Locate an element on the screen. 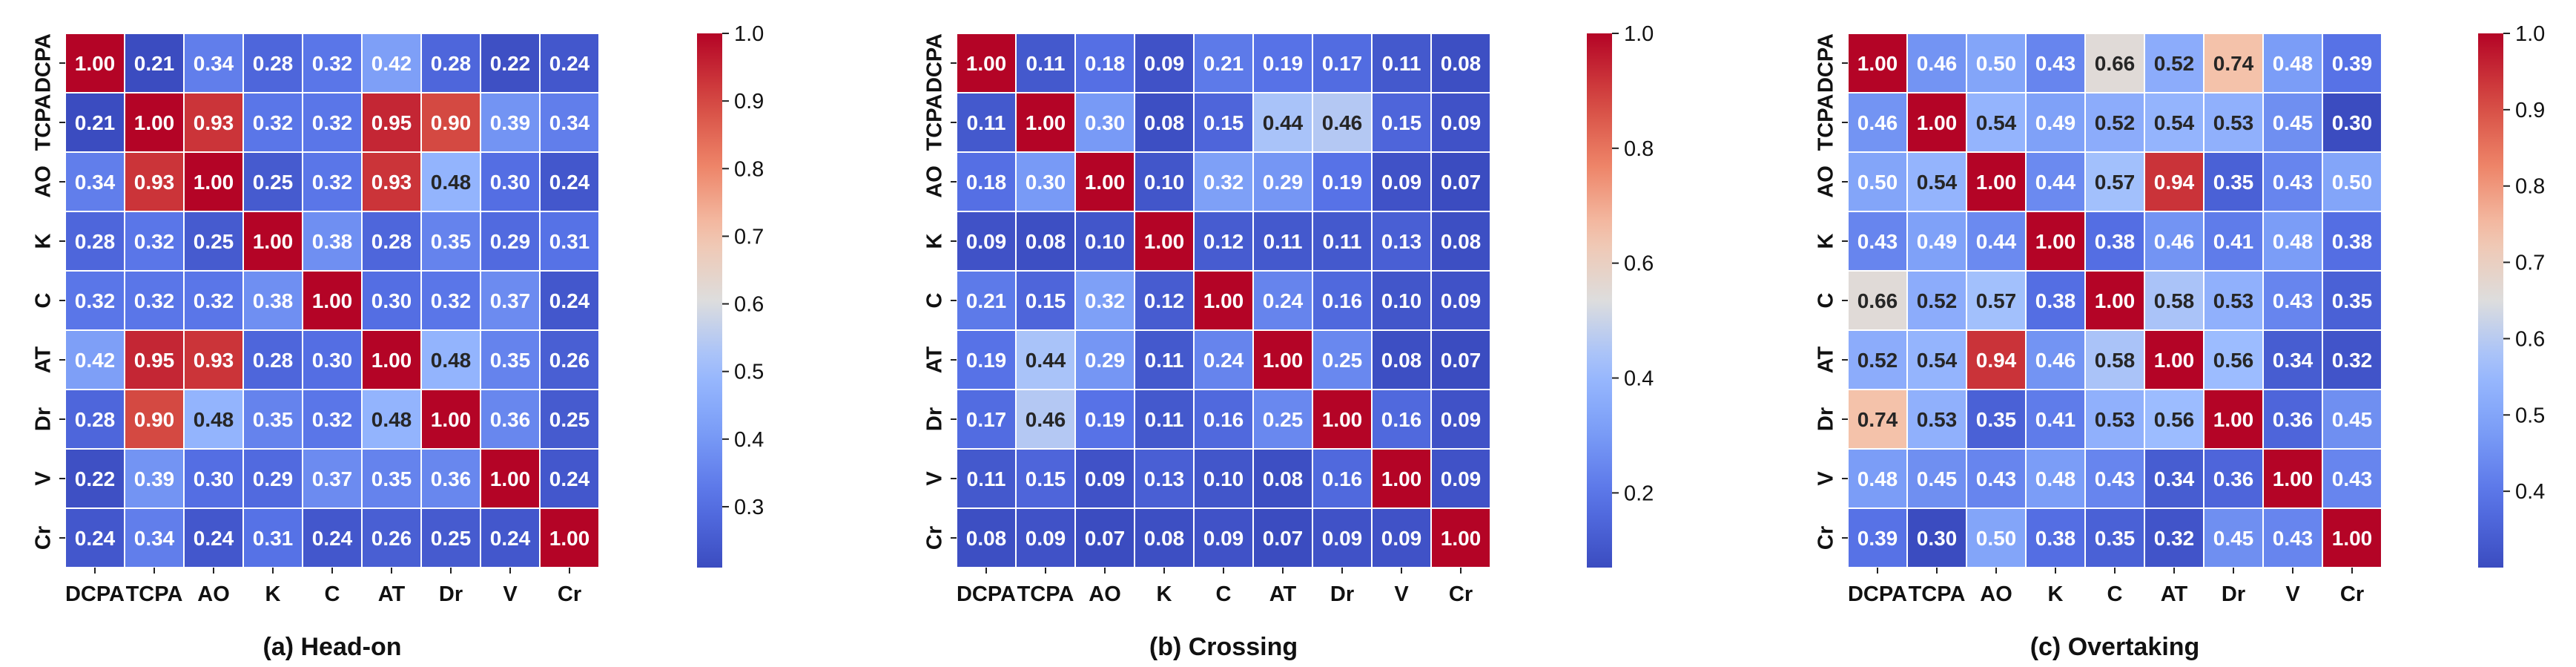 Image resolution: width=2576 pixels, height=667 pixels. cell-value-label: 0.22 is located at coordinates (95, 478).